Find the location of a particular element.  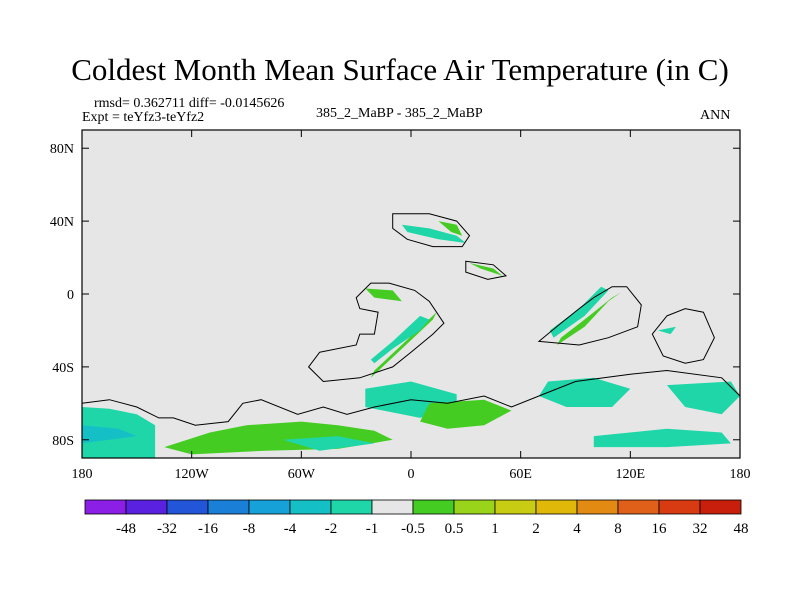

region-europe-cyan is located at coordinates (433, 233).